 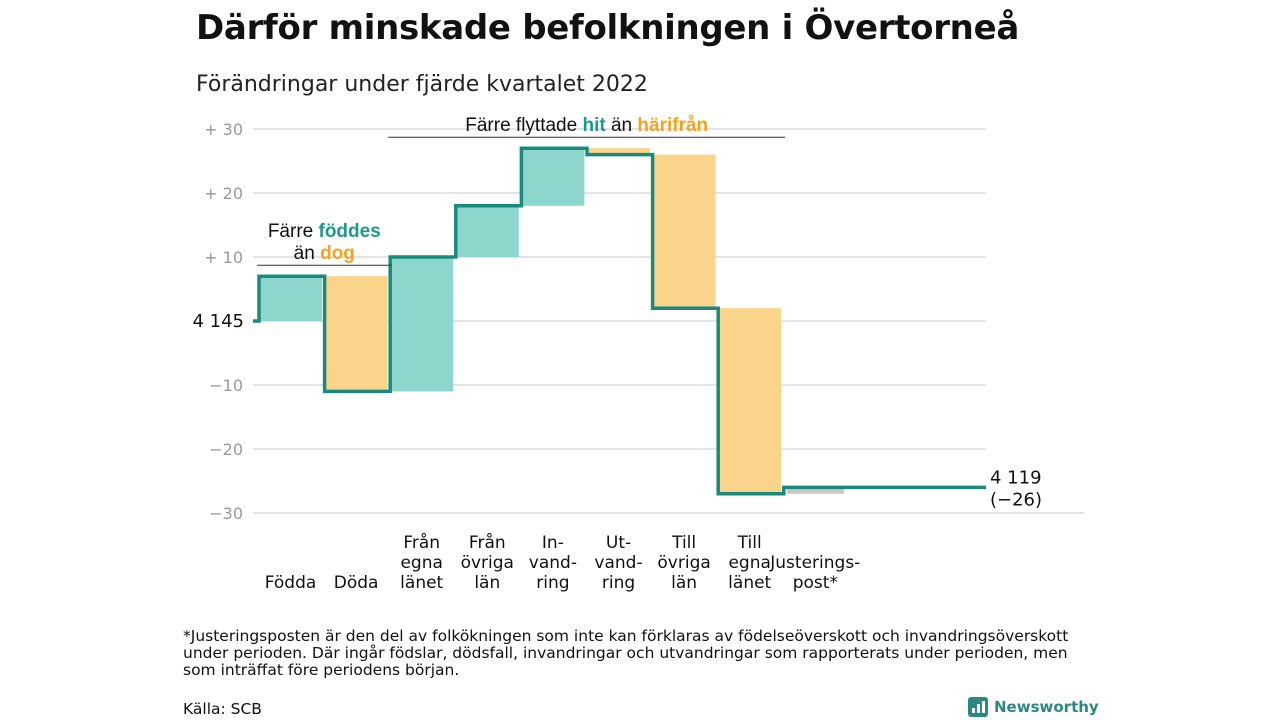 I want to click on y-tick-label: −10, so click(x=226, y=385).